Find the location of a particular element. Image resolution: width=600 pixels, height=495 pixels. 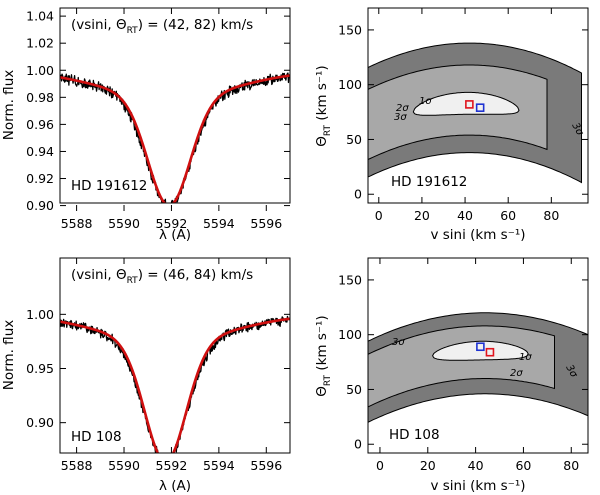

y-tick-label: 0.92 is located at coordinates (40, 178).